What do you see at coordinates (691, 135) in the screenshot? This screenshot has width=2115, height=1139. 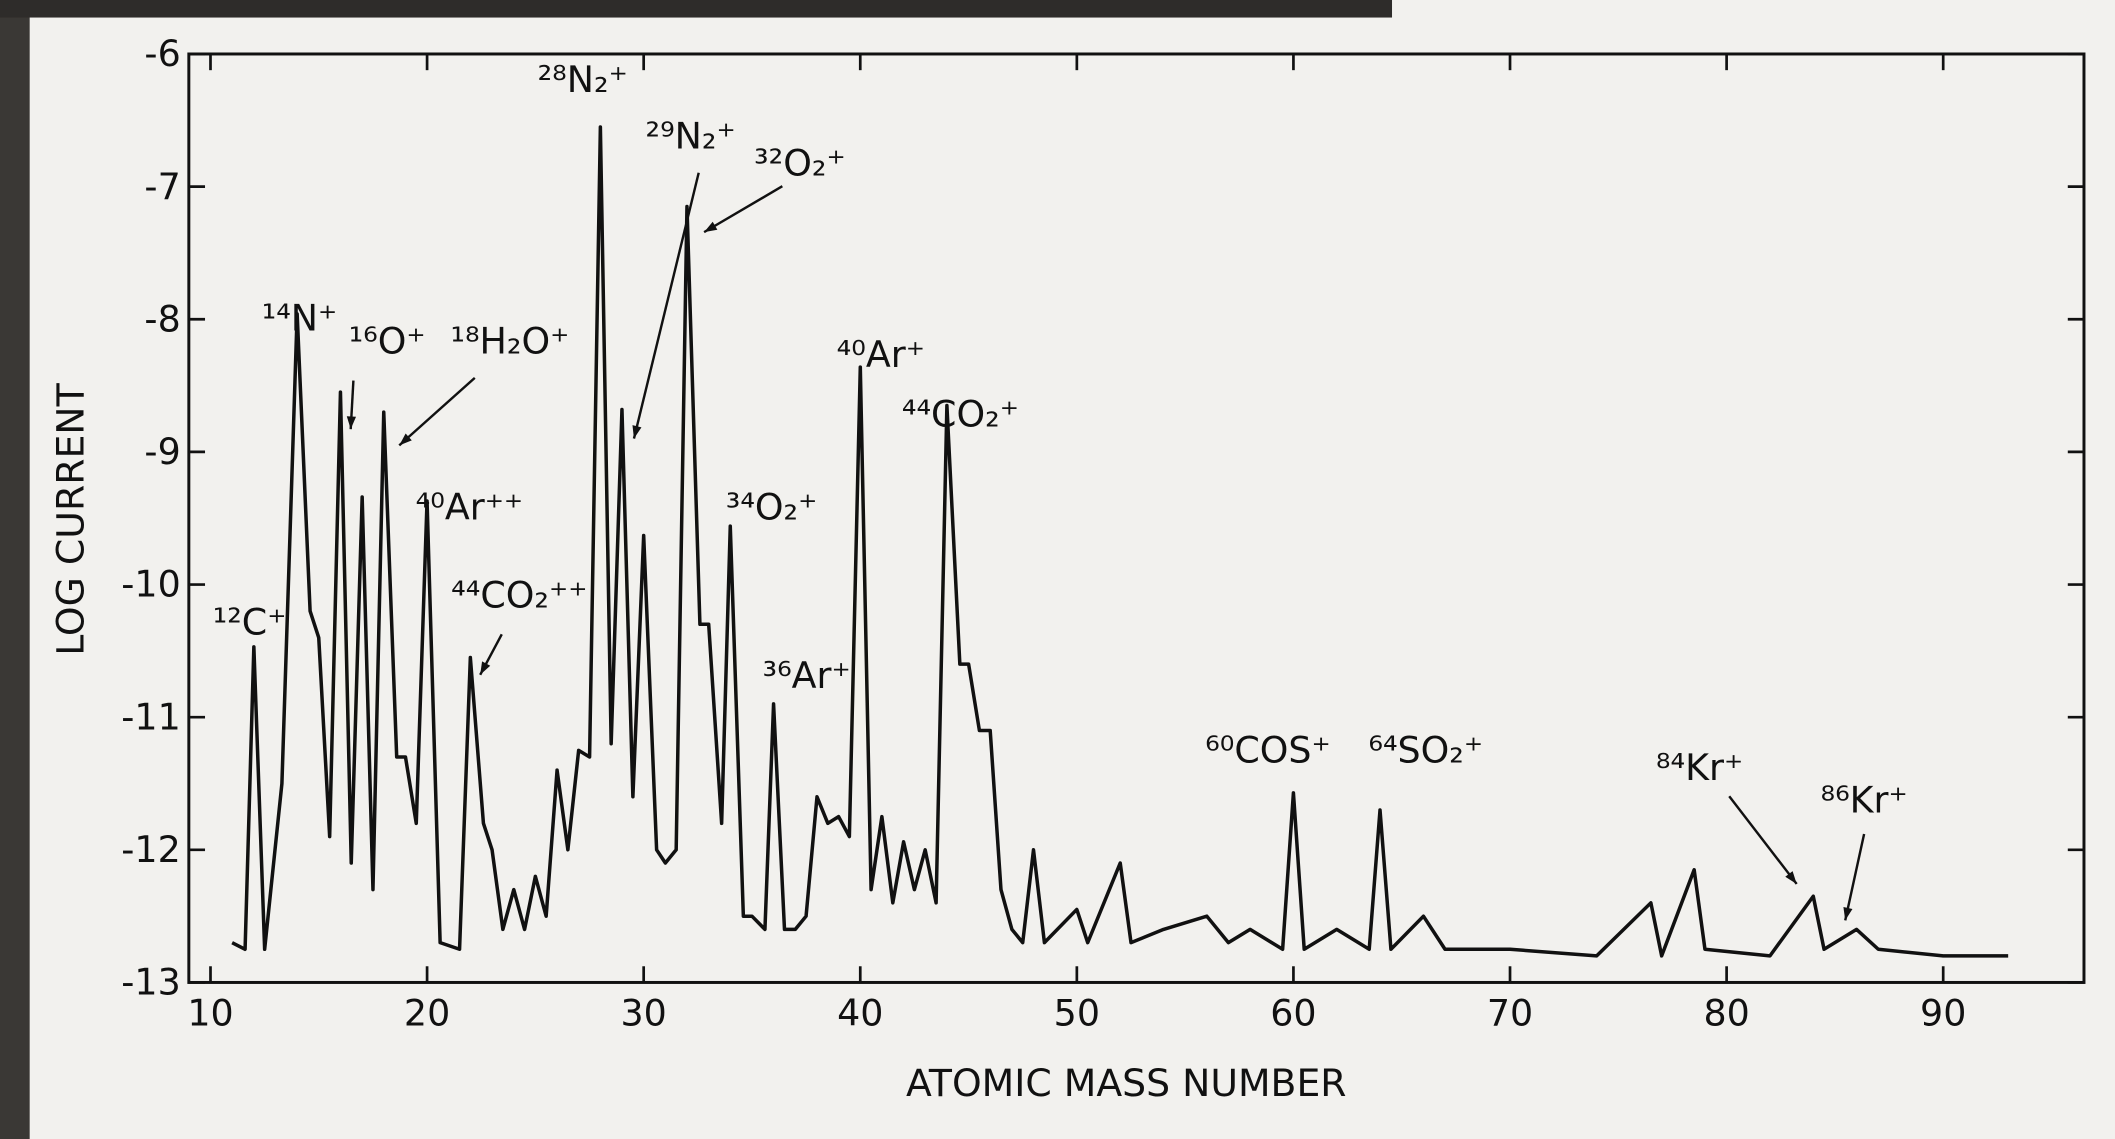 I see `peak-annotation: ²⁹N₂⁺` at bounding box center [691, 135].